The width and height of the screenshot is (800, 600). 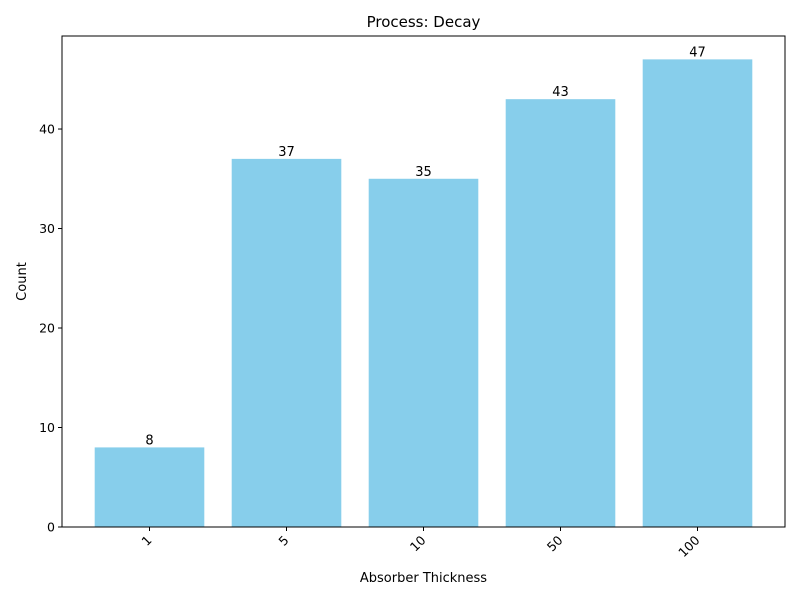 I want to click on y-tick-label: 30, so click(x=47, y=228).